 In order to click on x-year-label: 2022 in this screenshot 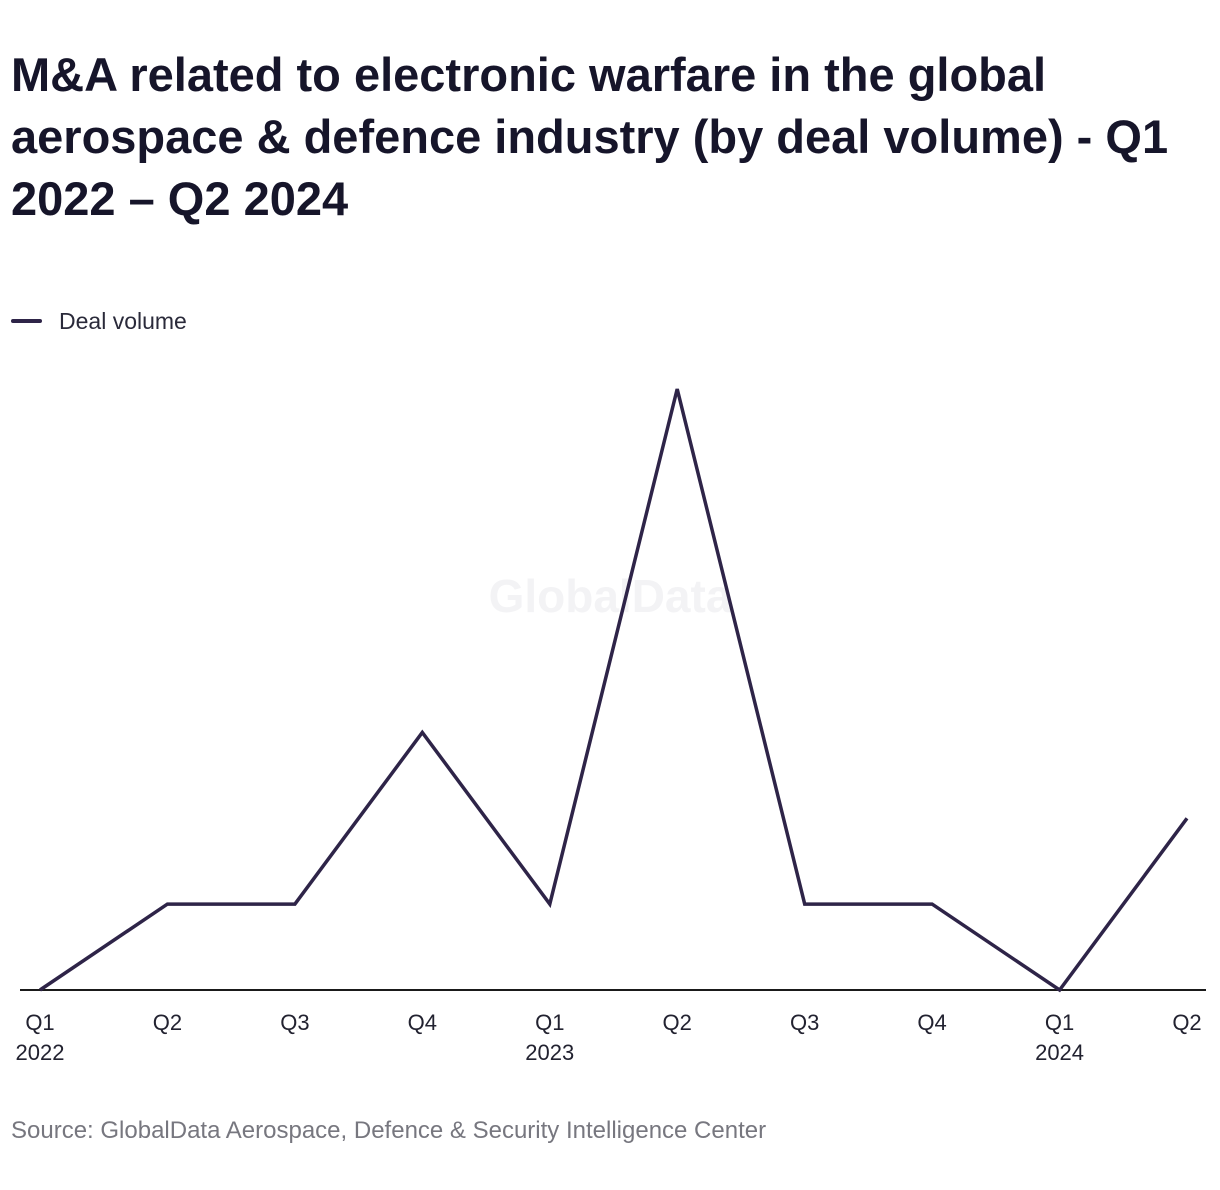, I will do `click(40, 1052)`.